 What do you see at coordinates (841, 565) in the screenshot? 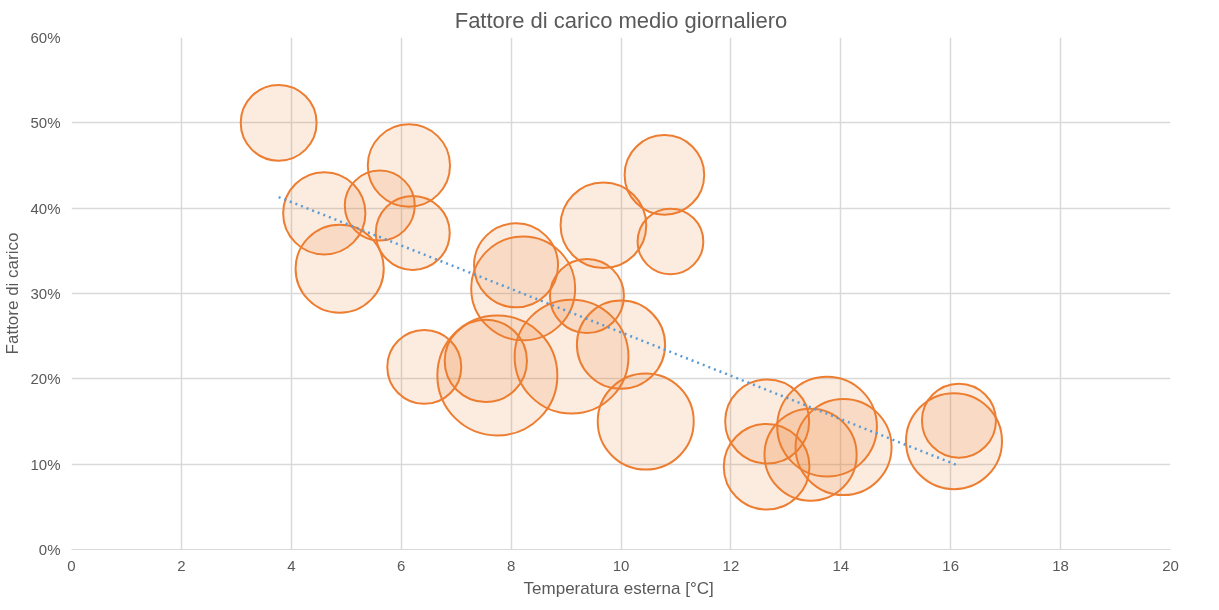
I see `x-tick-label: 14` at bounding box center [841, 565].